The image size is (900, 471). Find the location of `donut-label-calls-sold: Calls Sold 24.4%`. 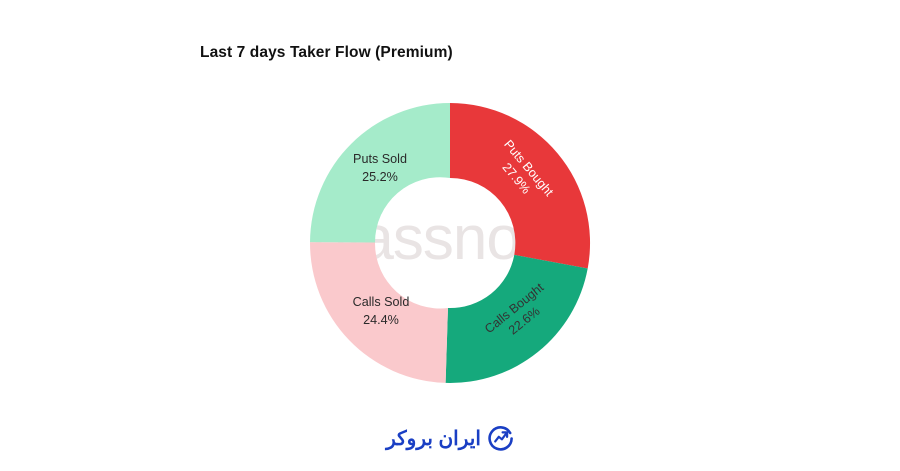

donut-label-calls-sold: Calls Sold 24.4% is located at coordinates (381, 311).